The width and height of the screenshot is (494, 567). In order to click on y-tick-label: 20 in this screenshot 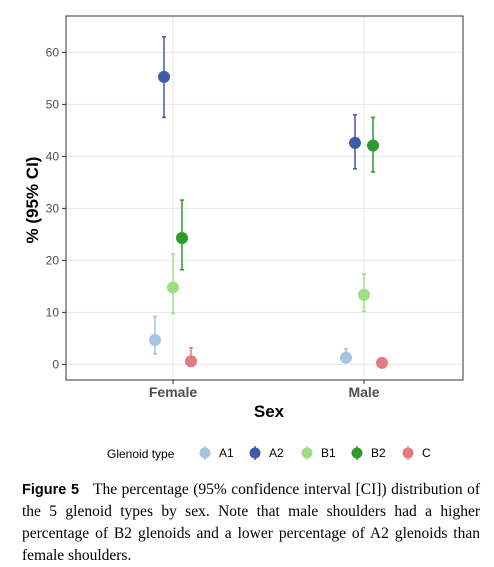, I will do `click(53, 260)`.